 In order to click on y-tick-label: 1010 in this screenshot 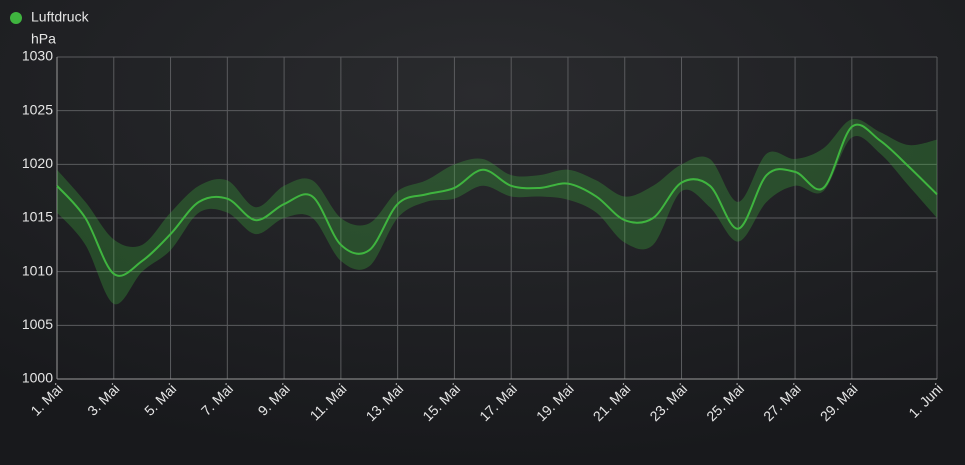, I will do `click(37, 270)`.